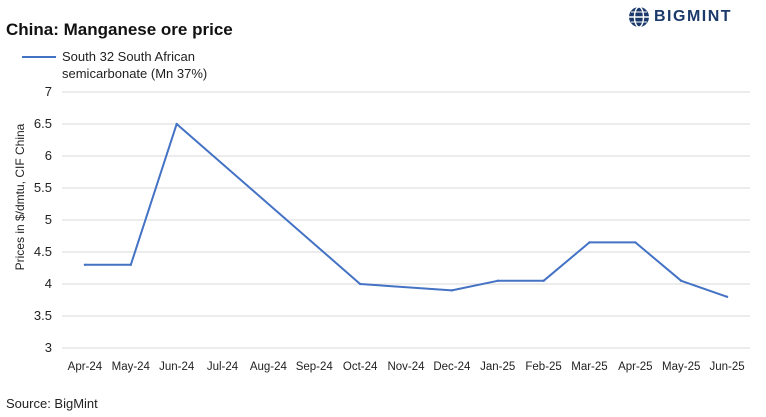  What do you see at coordinates (315, 367) in the screenshot?
I see `x-tick-label: Sep-24` at bounding box center [315, 367].